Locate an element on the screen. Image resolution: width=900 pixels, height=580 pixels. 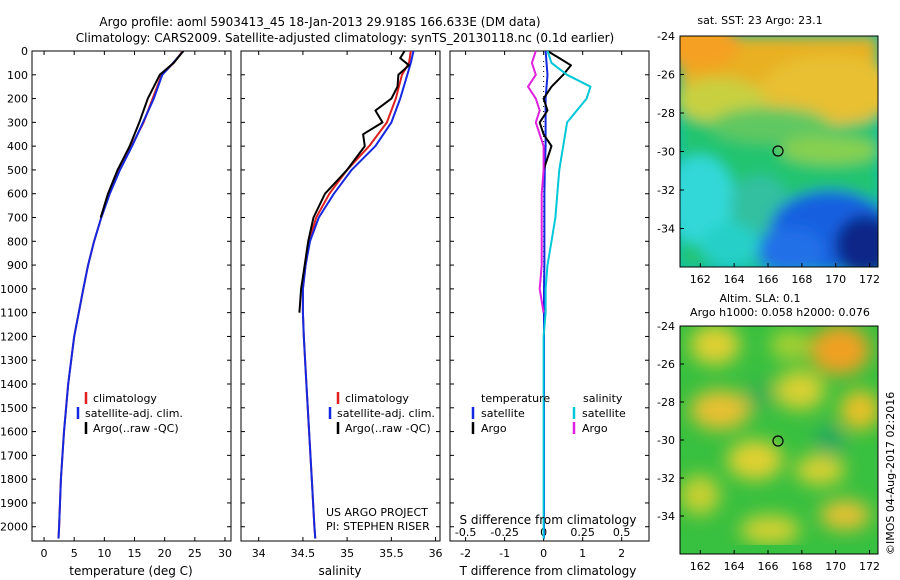
difference-xlabel: T difference from climatology is located at coordinates (548, 571).